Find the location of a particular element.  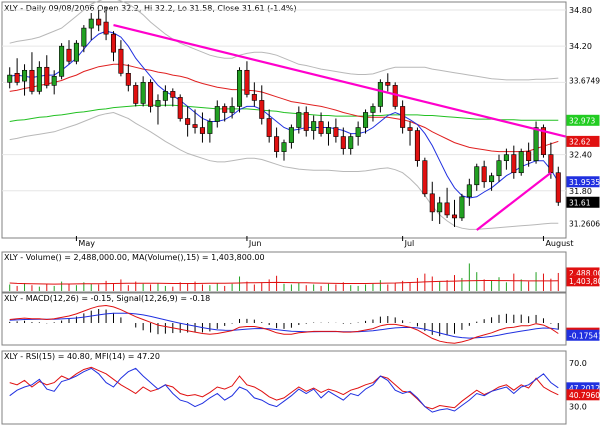

rsi-title: XLY - RSI(15) = 40.80, MFI(14) = 47.20 is located at coordinates (82, 356).